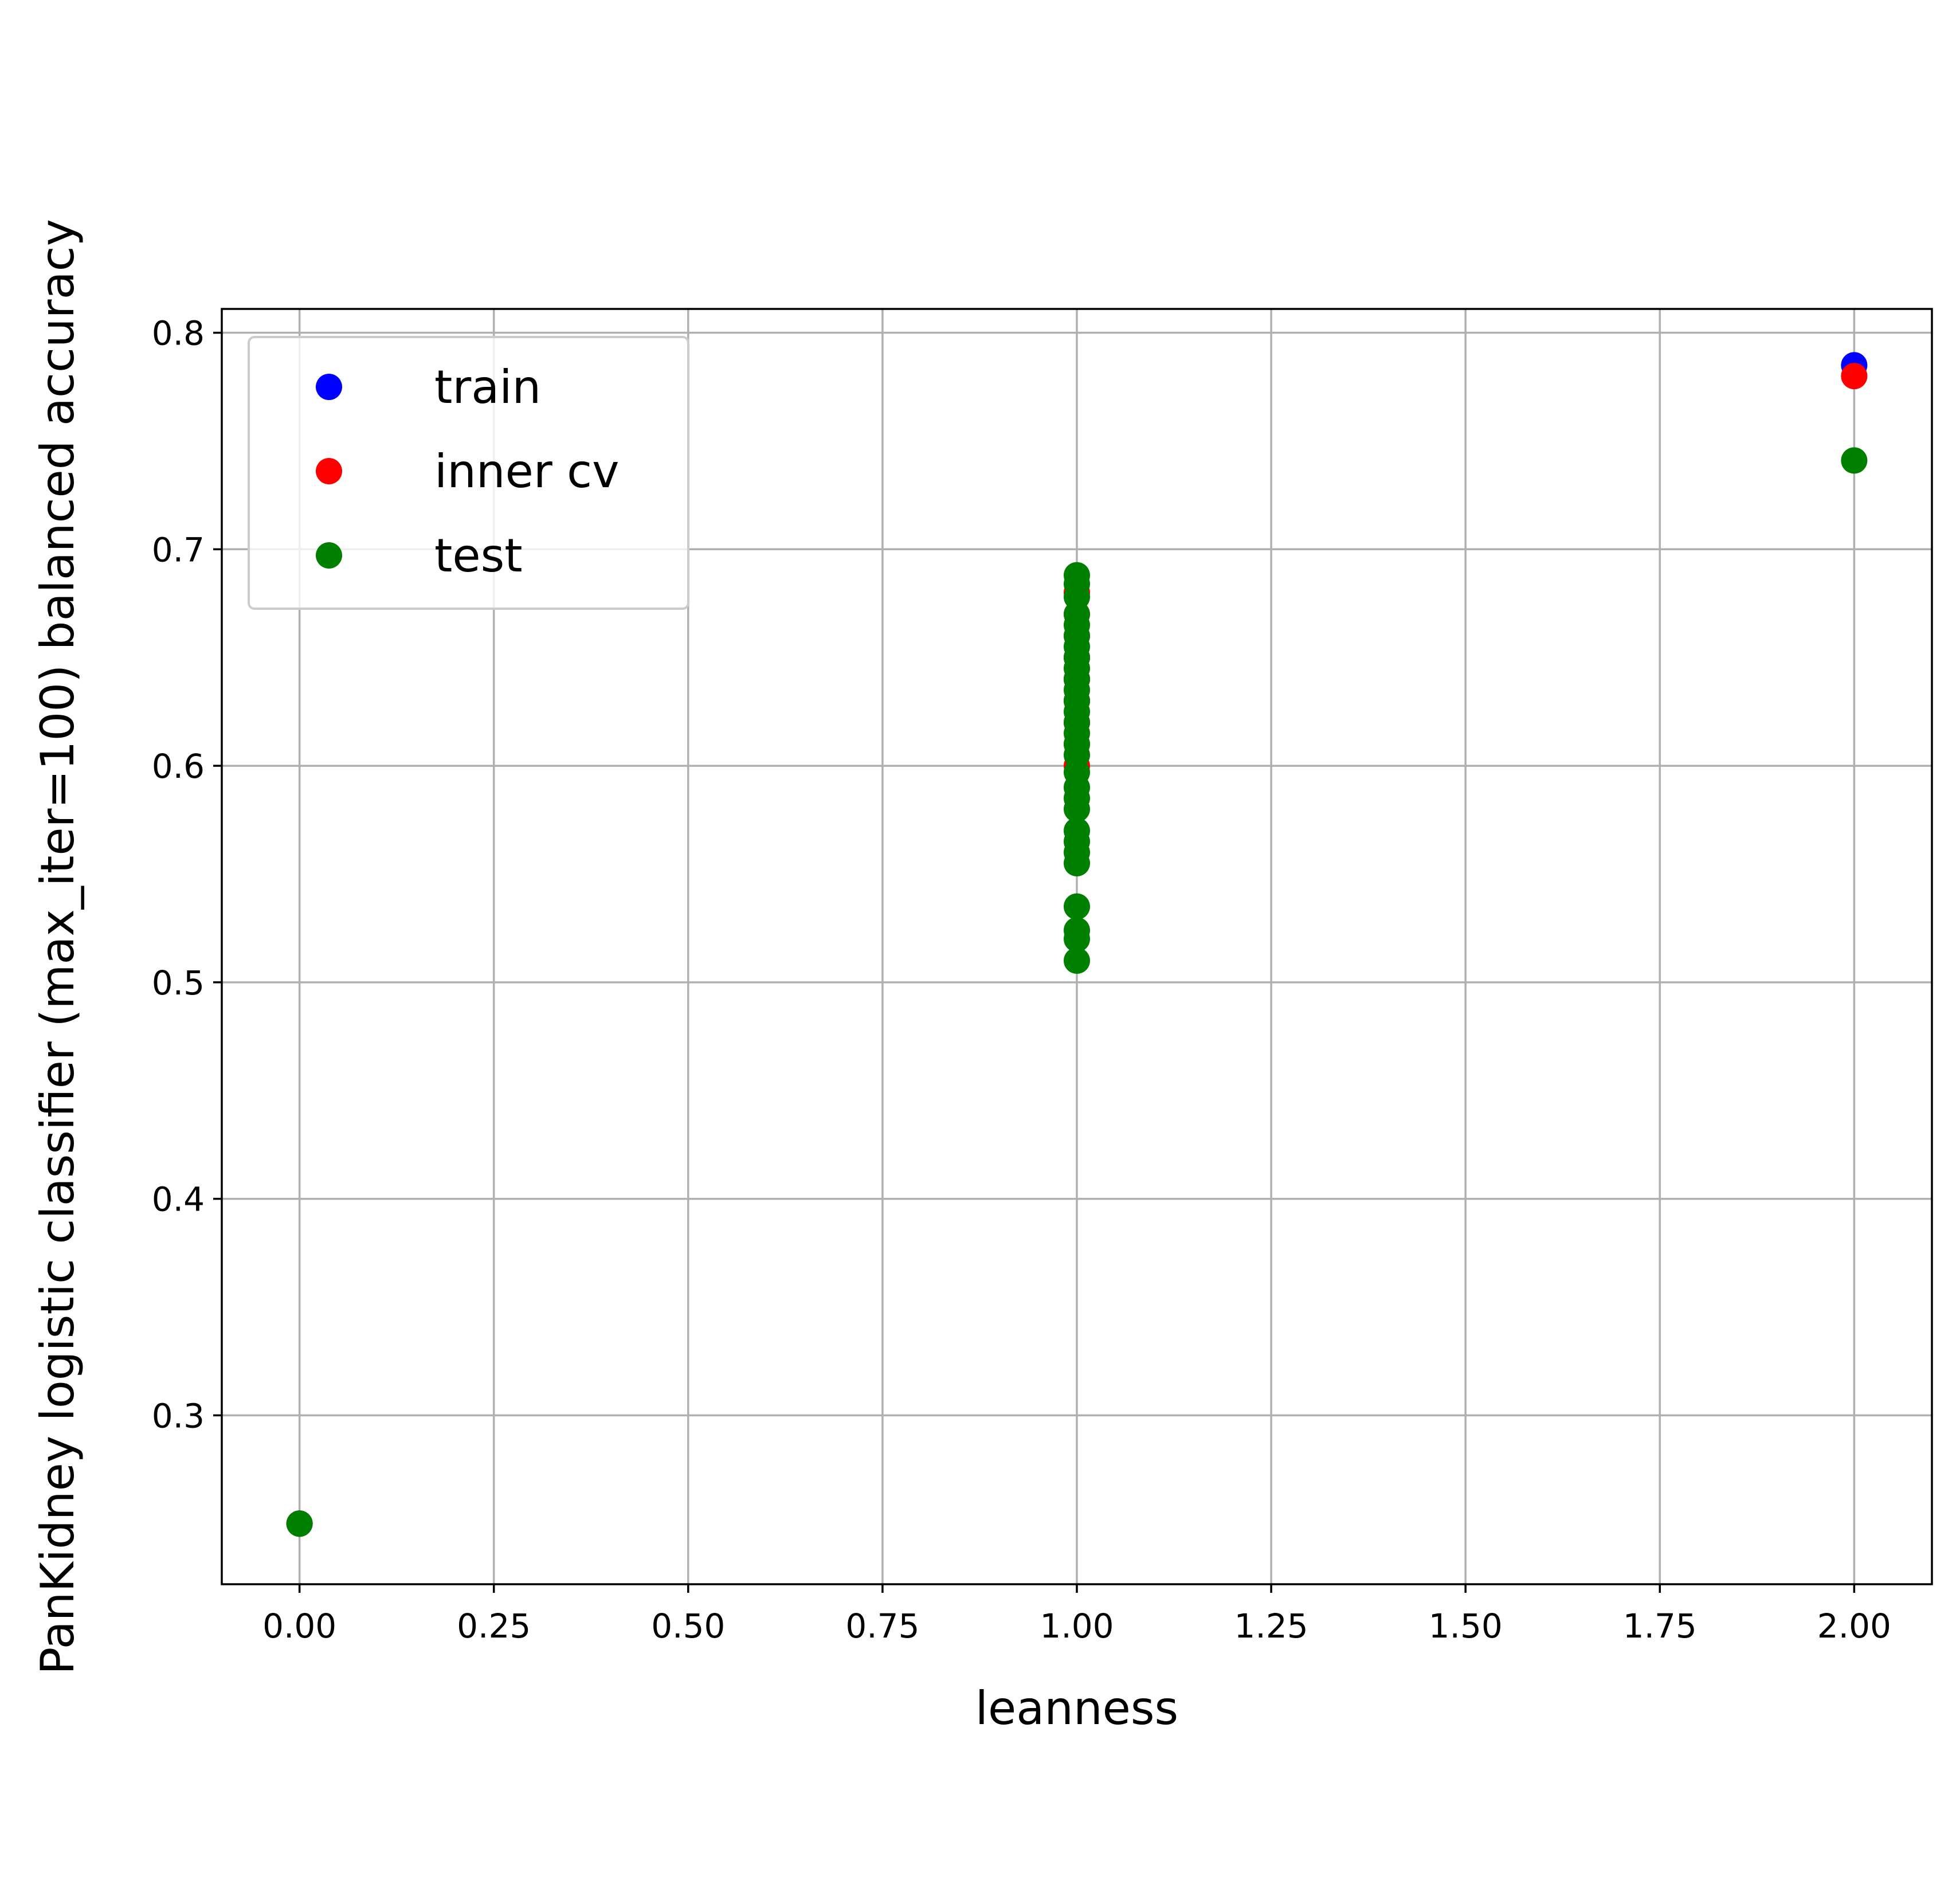  What do you see at coordinates (1660, 1627) in the screenshot?
I see `x-tick-label: 1.75` at bounding box center [1660, 1627].